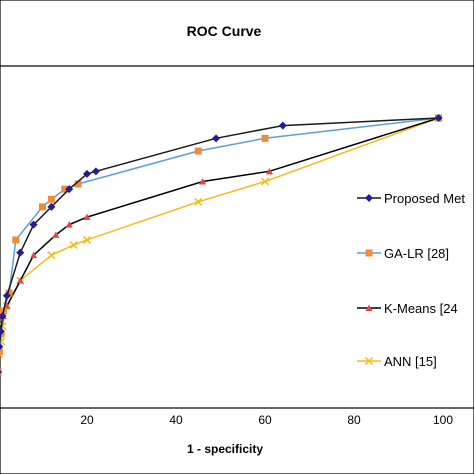 The height and width of the screenshot is (474, 474). What do you see at coordinates (176, 420) in the screenshot?
I see `x-tick-label: 40` at bounding box center [176, 420].